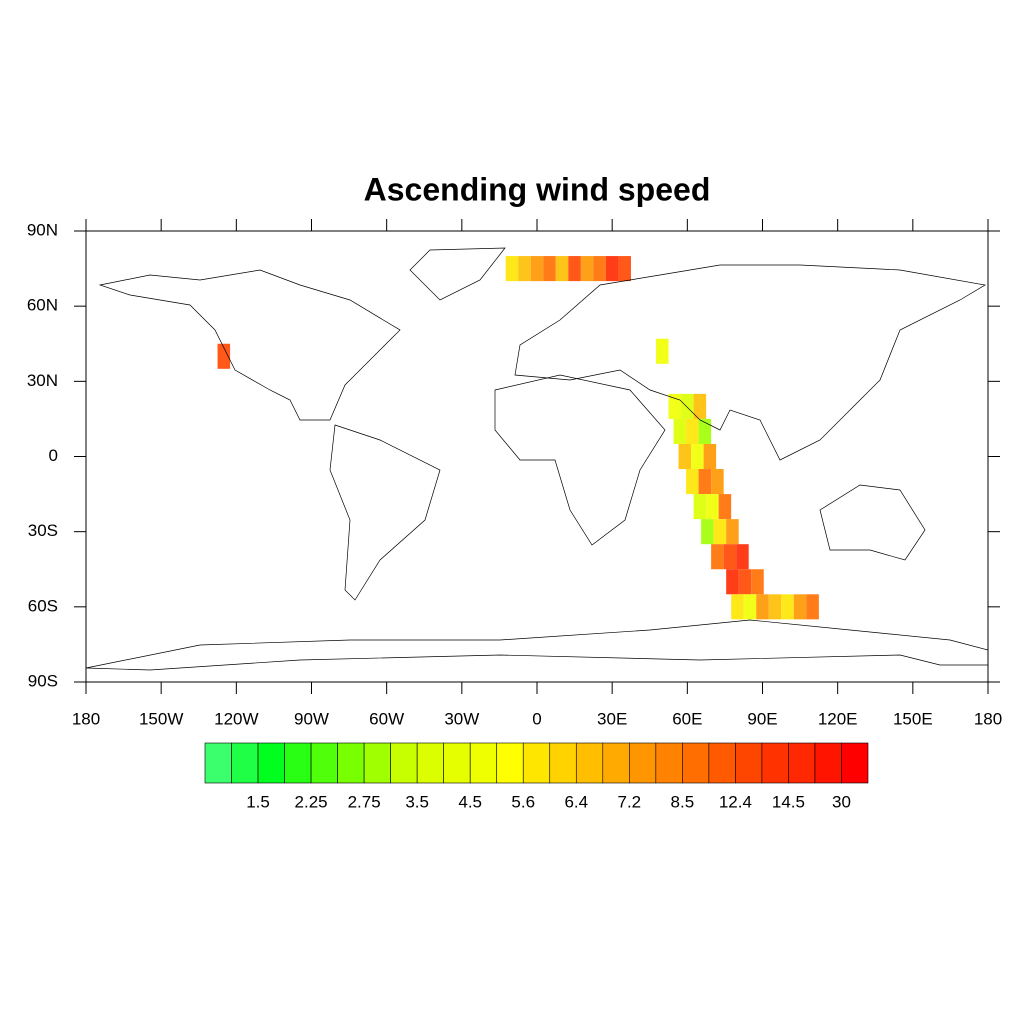  Describe the element at coordinates (523, 801) in the screenshot. I see `colorbar-label: 5.6` at that location.